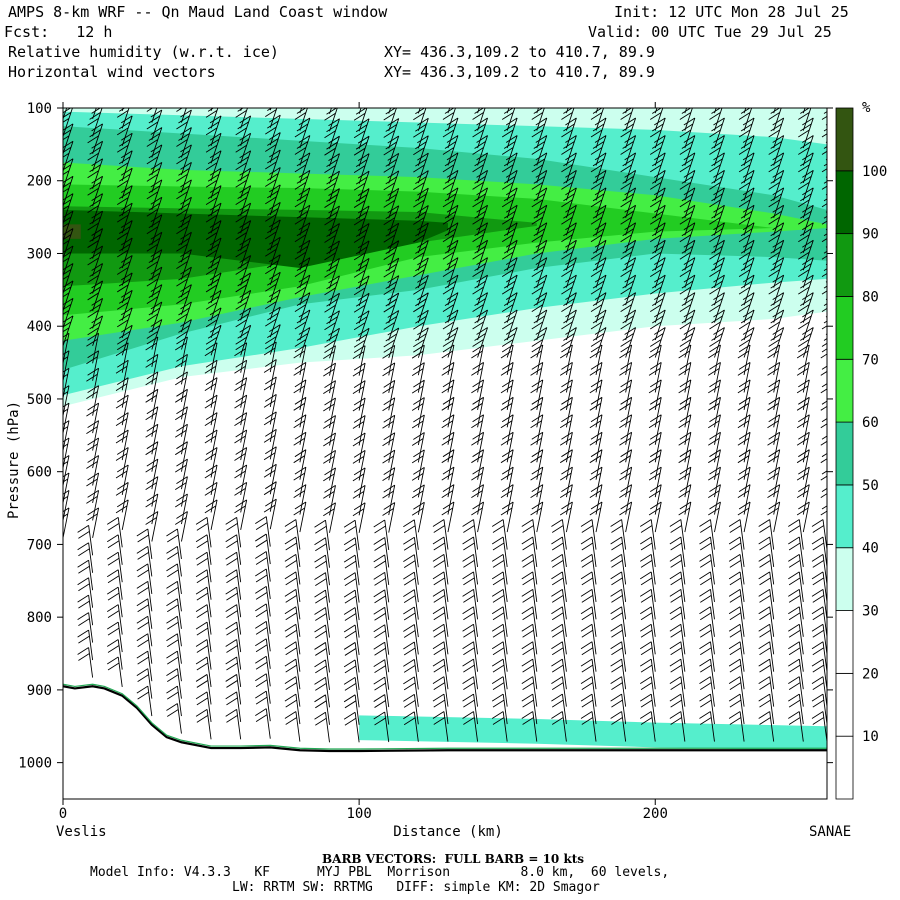 The image size is (900, 900). What do you see at coordinates (152, 474) in the screenshot?
I see `wind-barb-c3-l13` at bounding box center [152, 474].